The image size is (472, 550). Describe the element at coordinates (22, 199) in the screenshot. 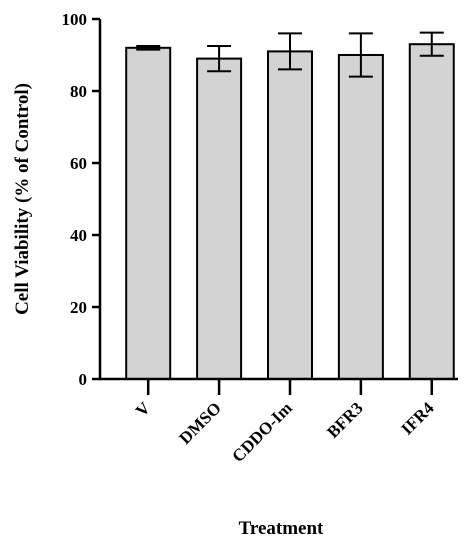

I see `y-axis-title: Cell Viability (% of Control)` at that location.